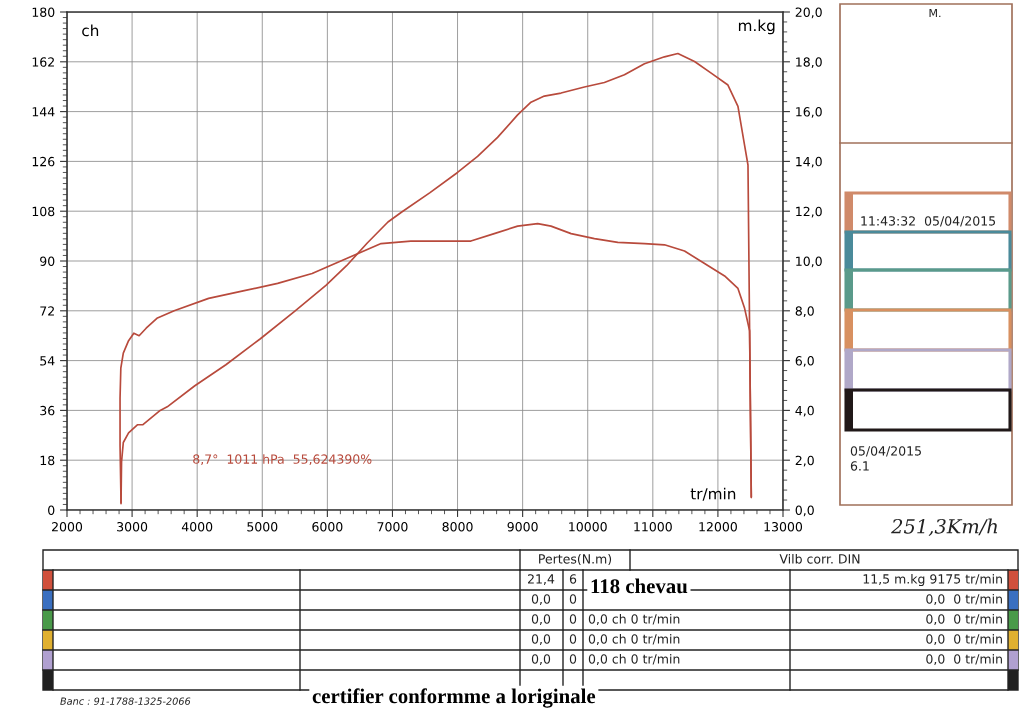 This screenshot has height=714, width=1024. What do you see at coordinates (944, 527) in the screenshot?
I see `text: 251,3Km/h` at bounding box center [944, 527].